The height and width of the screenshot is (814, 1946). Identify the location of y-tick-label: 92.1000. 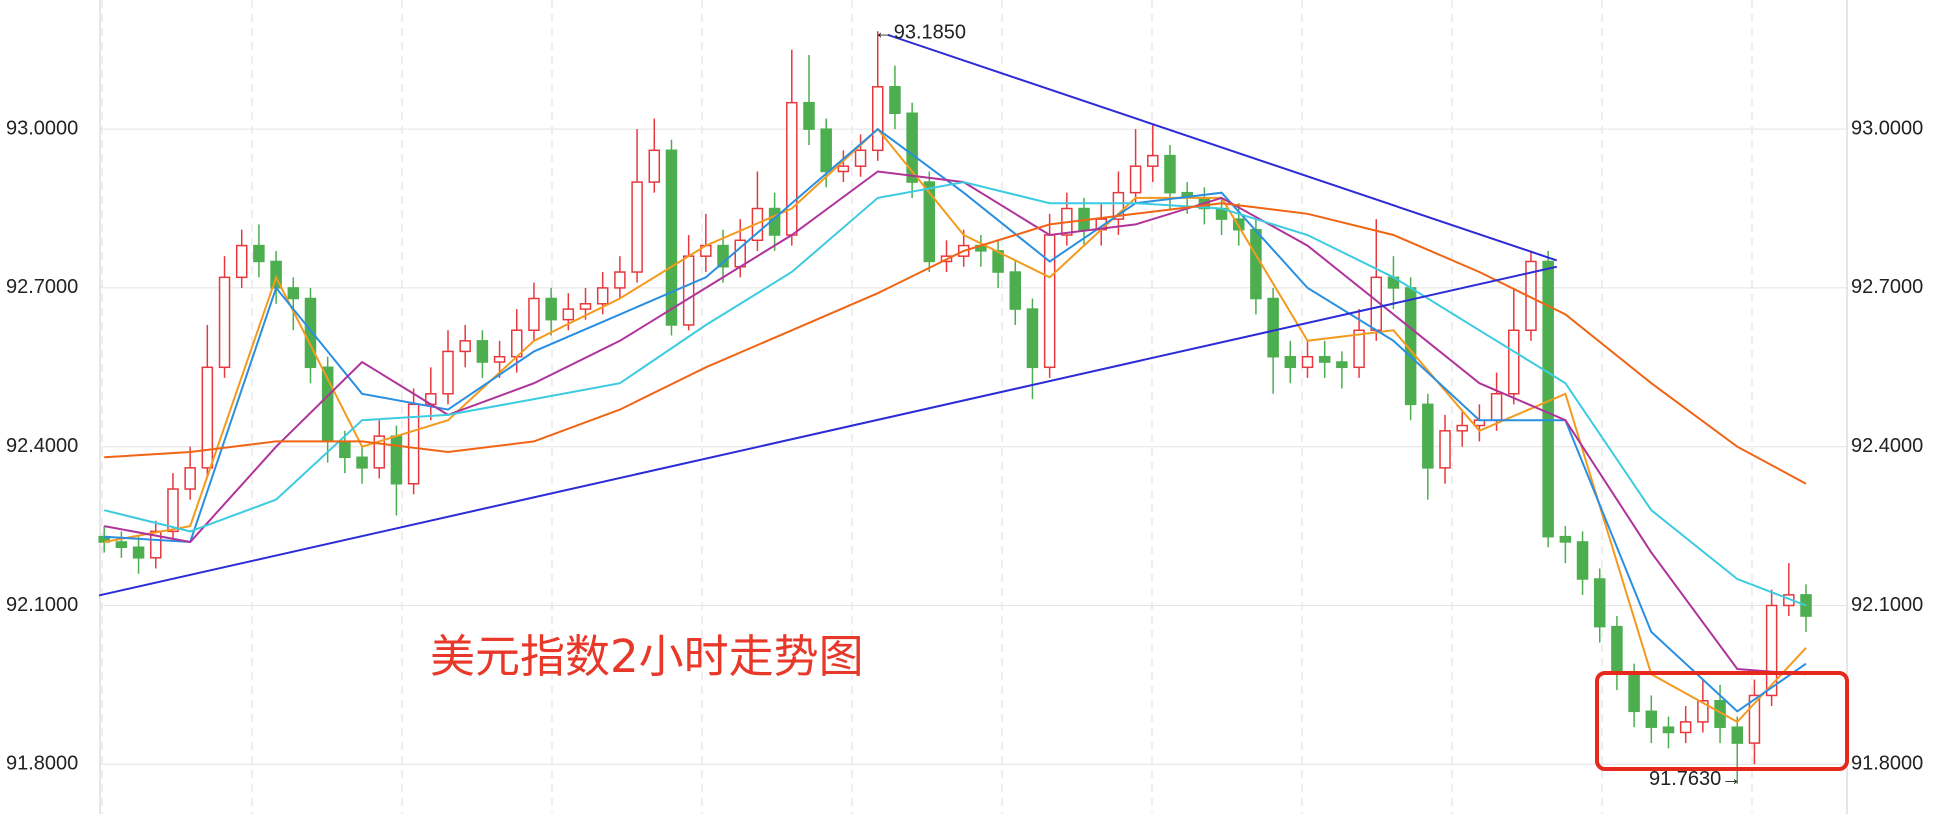
(42, 605).